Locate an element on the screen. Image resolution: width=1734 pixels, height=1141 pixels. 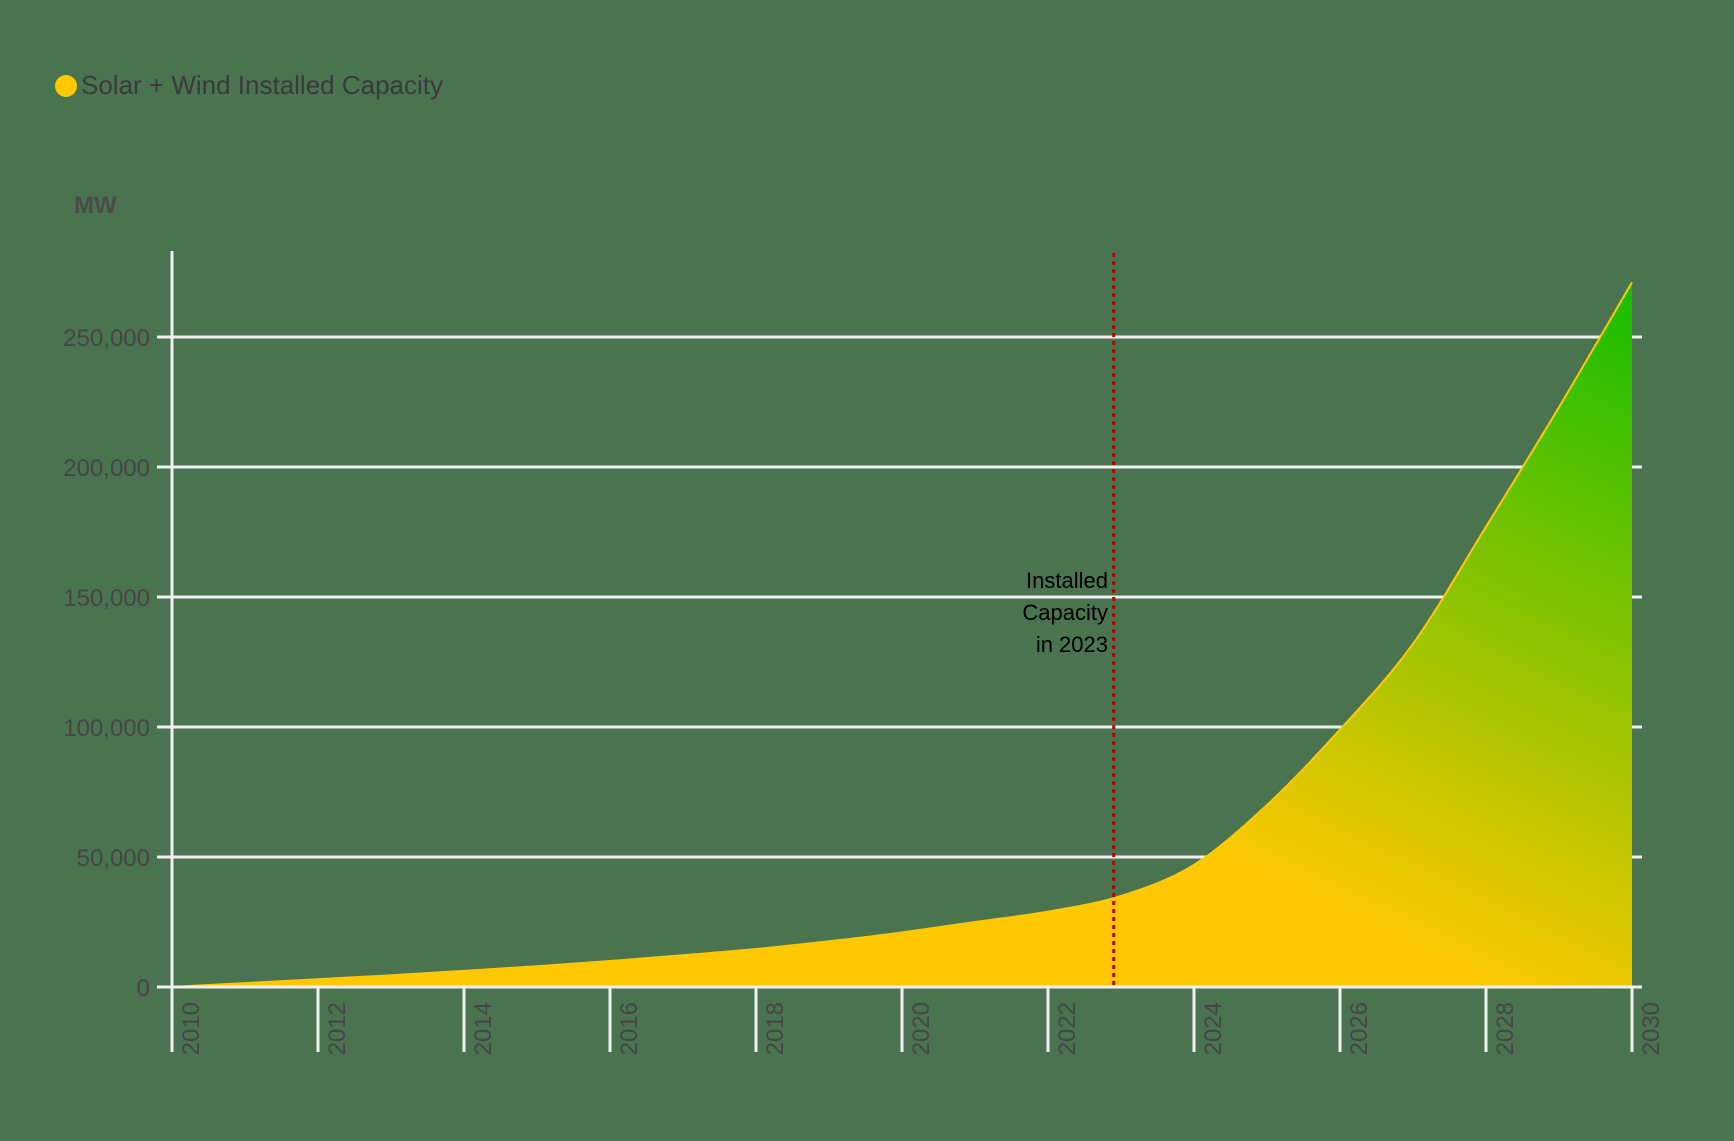
annotation-line-text: in 2023 is located at coordinates (1072, 644).